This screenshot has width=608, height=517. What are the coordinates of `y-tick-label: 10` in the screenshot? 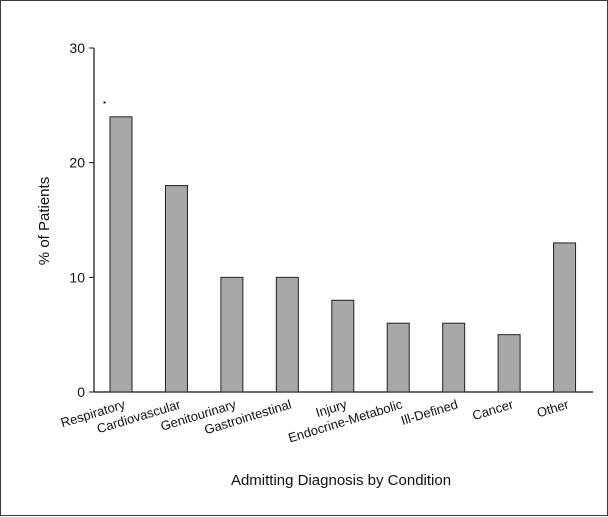 It's located at (77, 277).